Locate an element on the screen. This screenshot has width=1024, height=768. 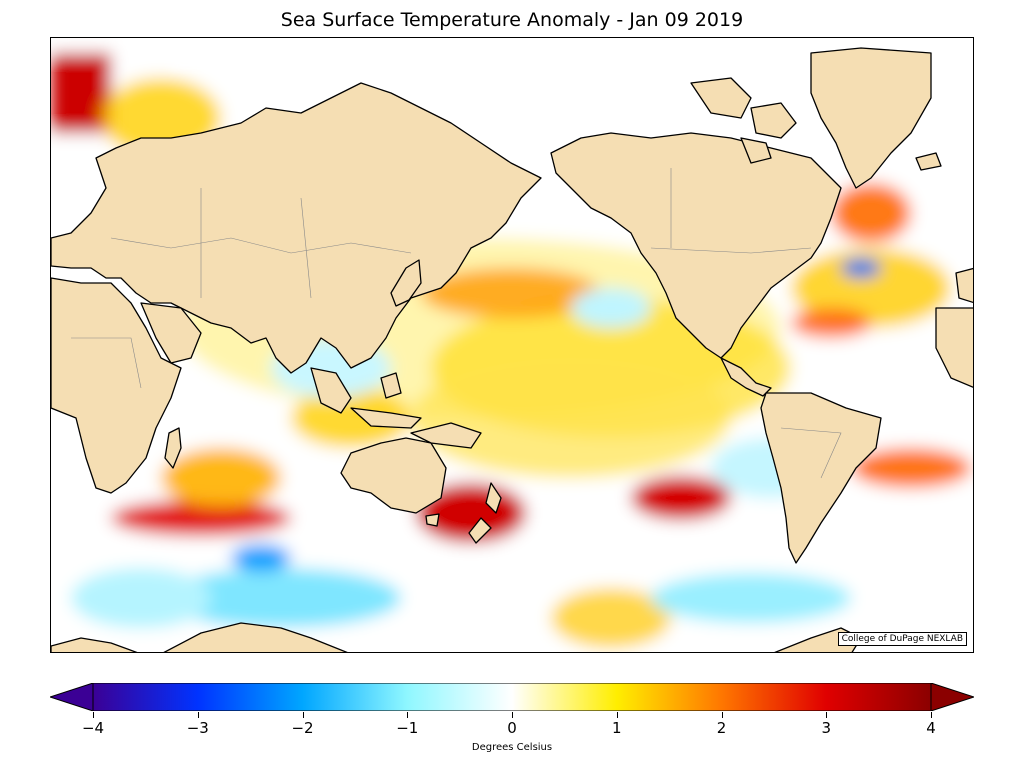
colorbar-units-label: Degrees Celsius is located at coordinates (512, 747).